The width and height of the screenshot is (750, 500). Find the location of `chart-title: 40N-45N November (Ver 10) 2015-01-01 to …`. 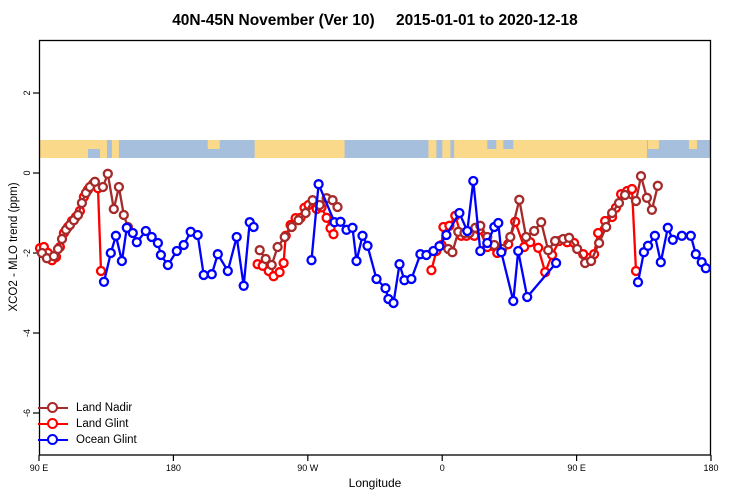

chart-title: 40N-45N November (Ver 10) 2015-01-01 to … is located at coordinates (375, 21).